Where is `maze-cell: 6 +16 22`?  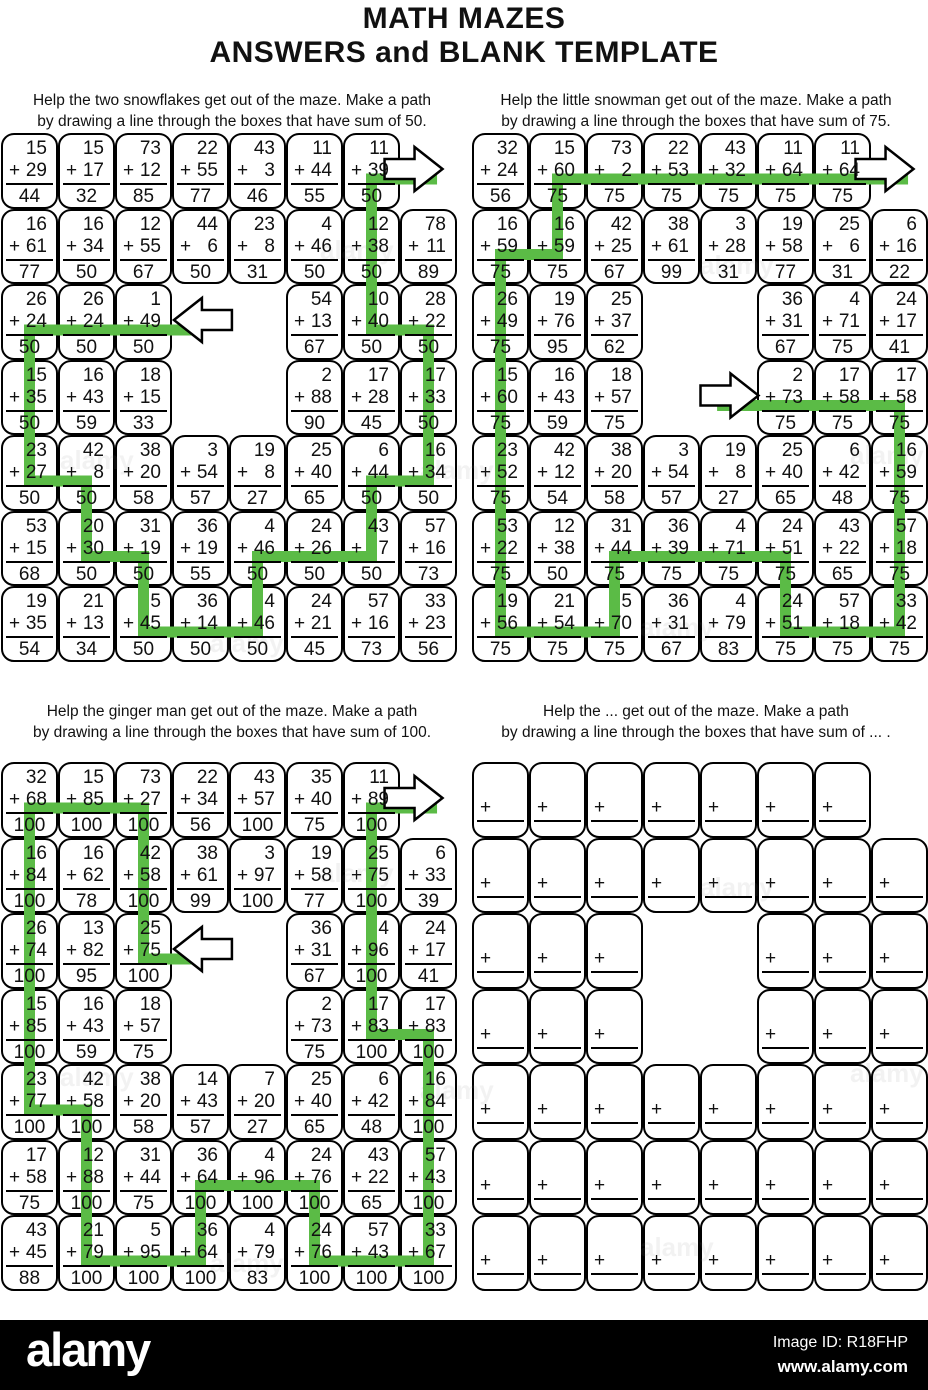 maze-cell: 6 +16 22 is located at coordinates (899, 246).